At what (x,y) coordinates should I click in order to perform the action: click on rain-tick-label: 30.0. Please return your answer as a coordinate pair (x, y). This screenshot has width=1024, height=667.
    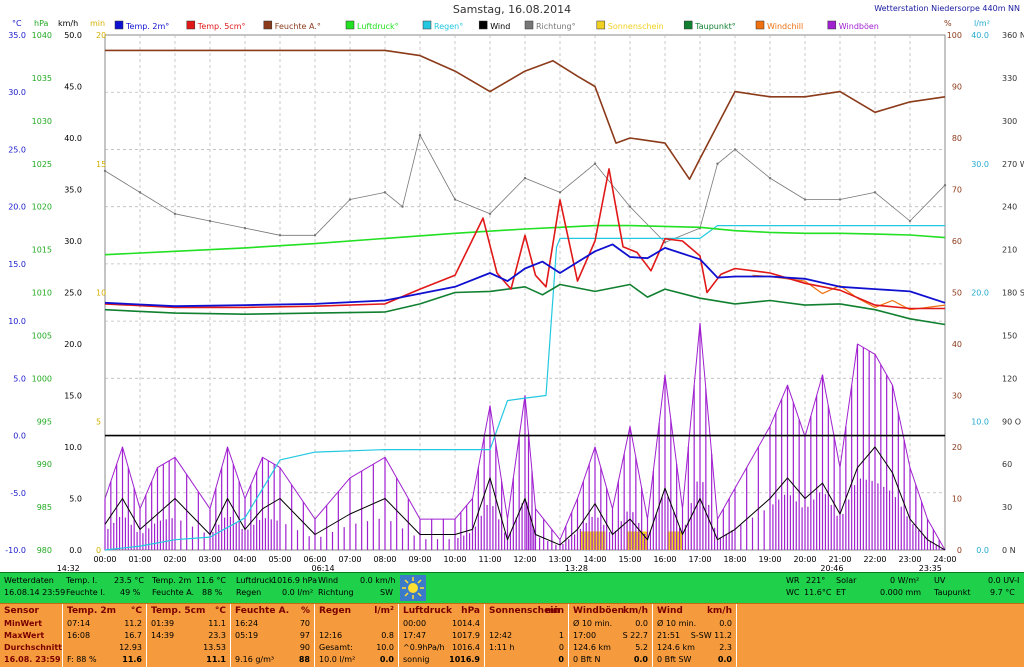
    Looking at the image, I should click on (980, 164).